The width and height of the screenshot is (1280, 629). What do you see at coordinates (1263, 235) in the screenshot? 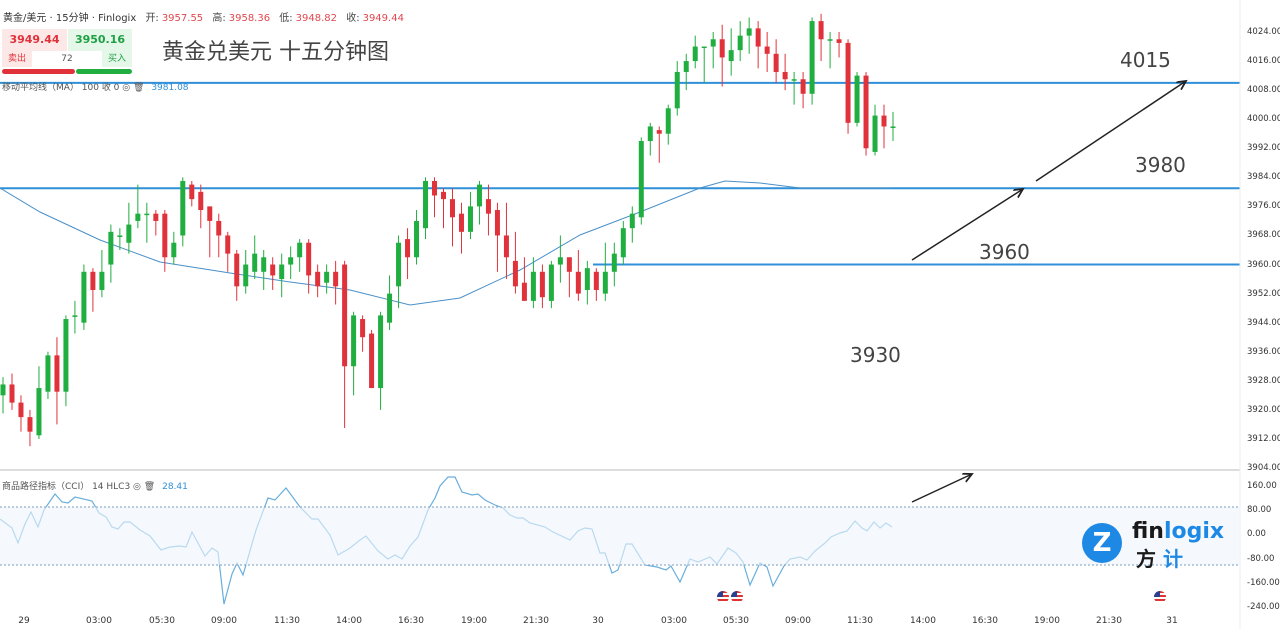
I see `price-tick: 3968.00` at bounding box center [1263, 235].